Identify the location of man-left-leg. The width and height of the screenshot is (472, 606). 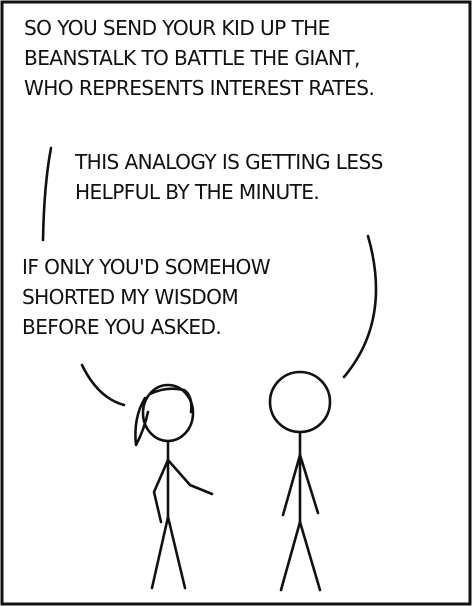
(290, 556).